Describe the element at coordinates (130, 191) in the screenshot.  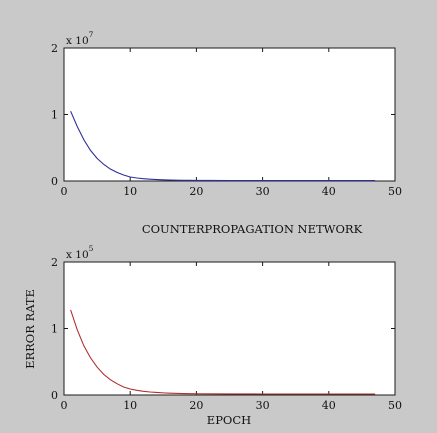
I see `top-x-tick-label: 10` at that location.